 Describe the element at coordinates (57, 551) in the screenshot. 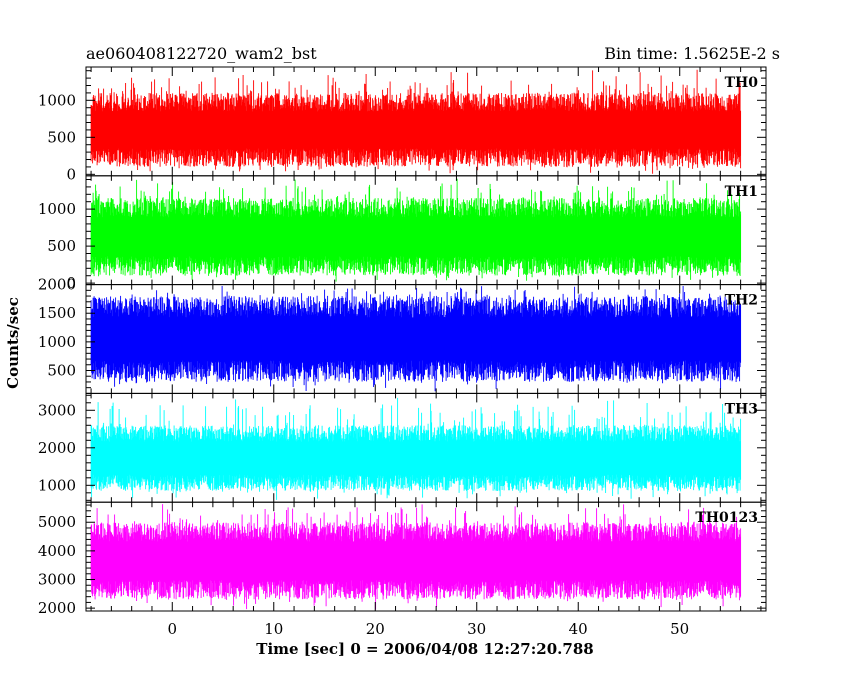

I see `y-tick-label: 4000` at that location.